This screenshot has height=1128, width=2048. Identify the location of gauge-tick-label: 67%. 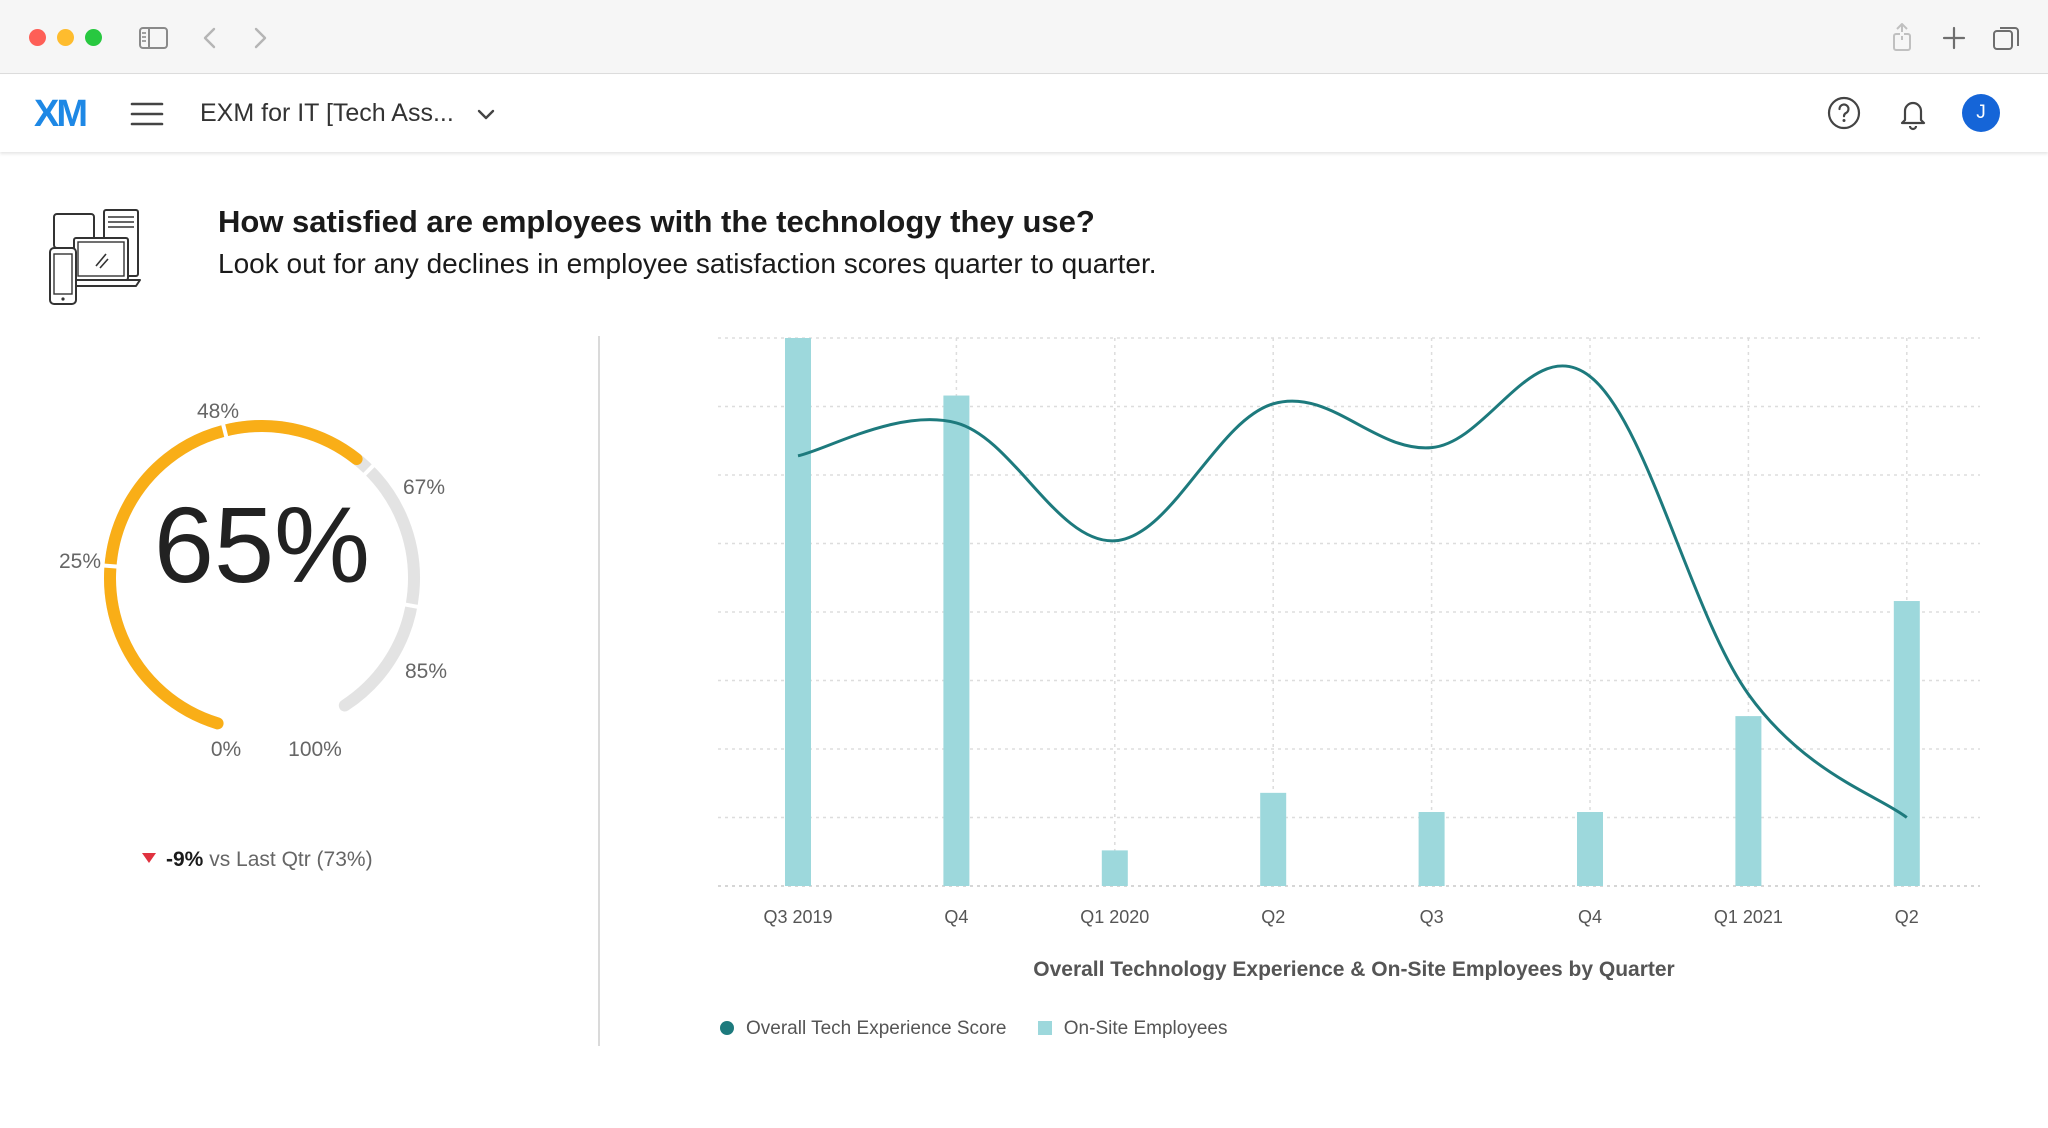
(424, 487).